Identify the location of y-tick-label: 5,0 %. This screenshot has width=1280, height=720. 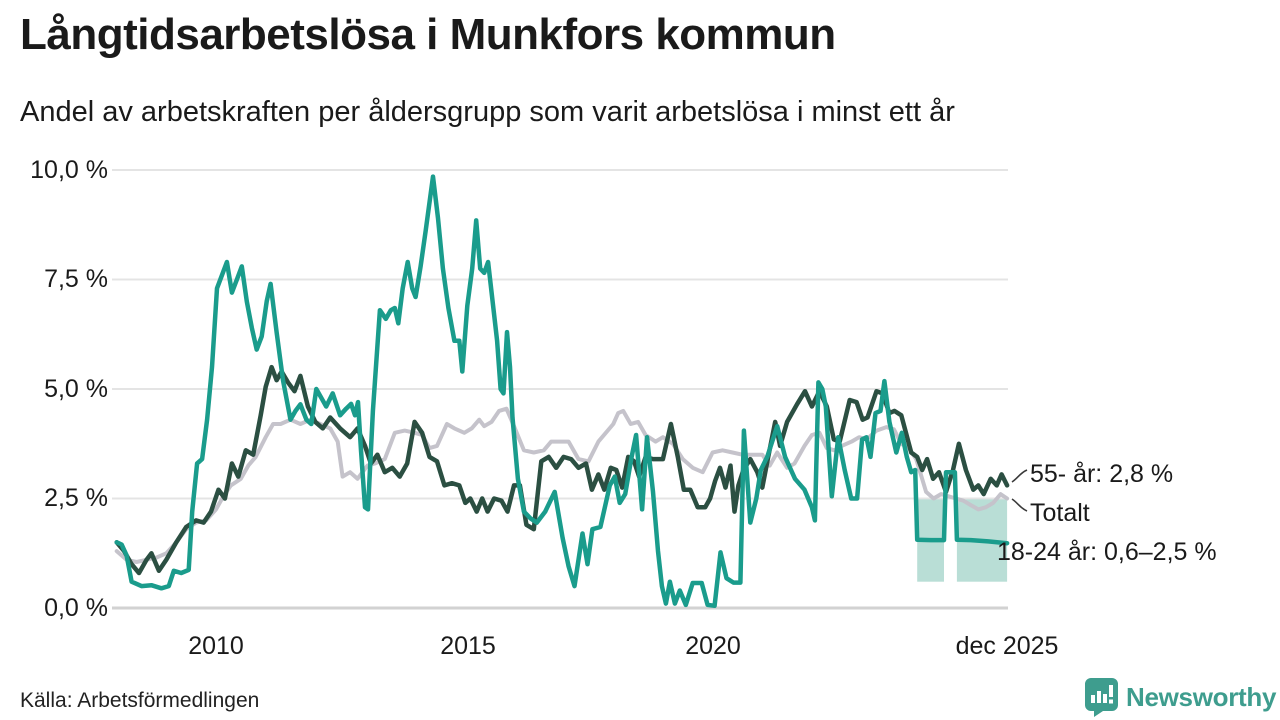
(76, 389).